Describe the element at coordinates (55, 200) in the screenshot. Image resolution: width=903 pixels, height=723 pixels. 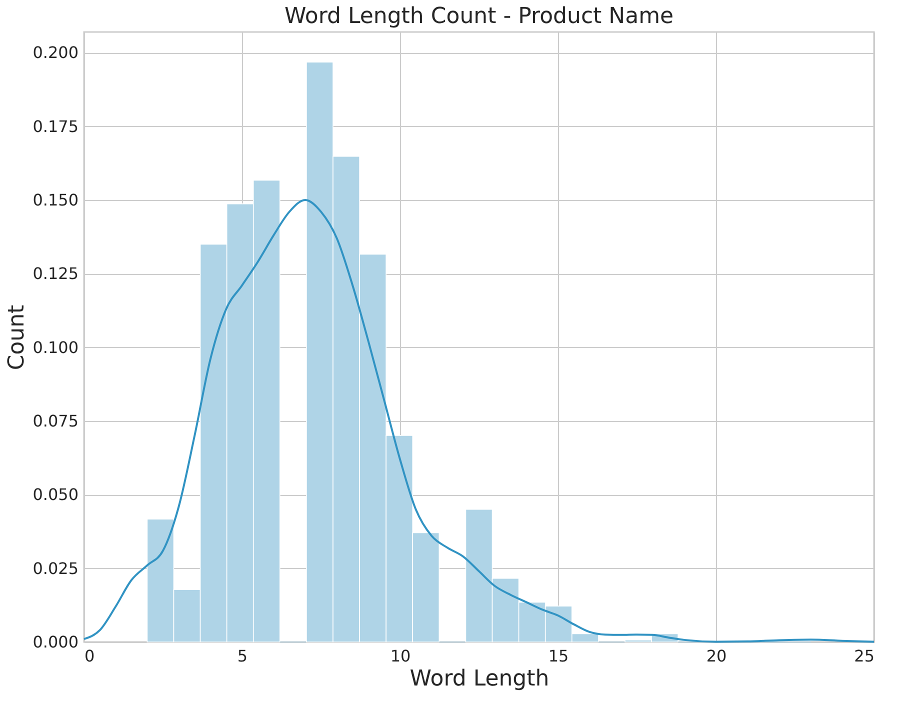
I see `y-tick-label: 0.150` at that location.